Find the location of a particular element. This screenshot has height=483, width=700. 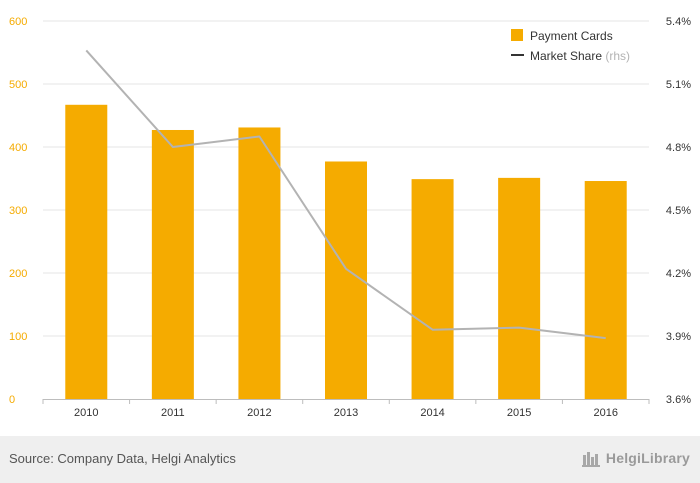

y-right-tick-label: 3.6% is located at coordinates (678, 400).